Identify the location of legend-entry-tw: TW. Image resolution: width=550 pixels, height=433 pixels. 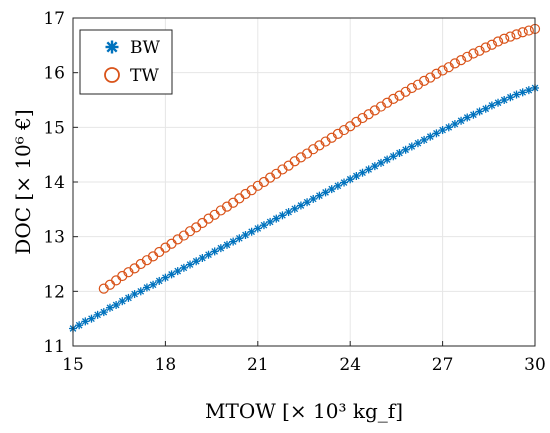
(131, 76).